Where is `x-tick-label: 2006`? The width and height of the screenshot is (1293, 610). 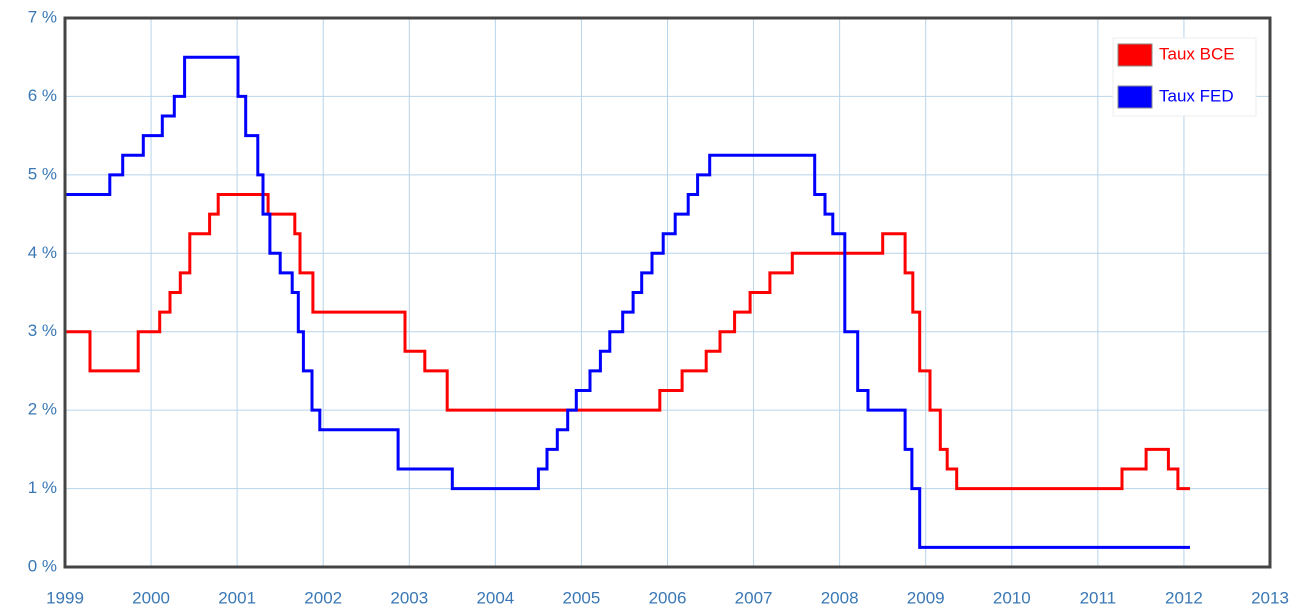 x-tick-label: 2006 is located at coordinates (668, 597).